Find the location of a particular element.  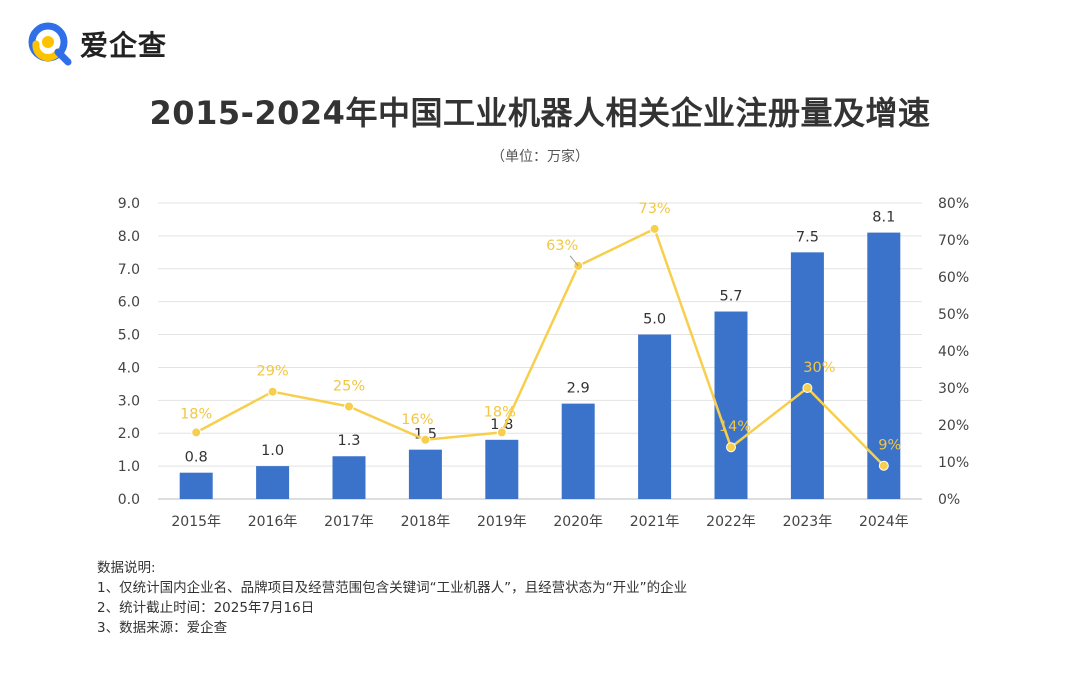

line-value-label: 16% is located at coordinates (417, 420).